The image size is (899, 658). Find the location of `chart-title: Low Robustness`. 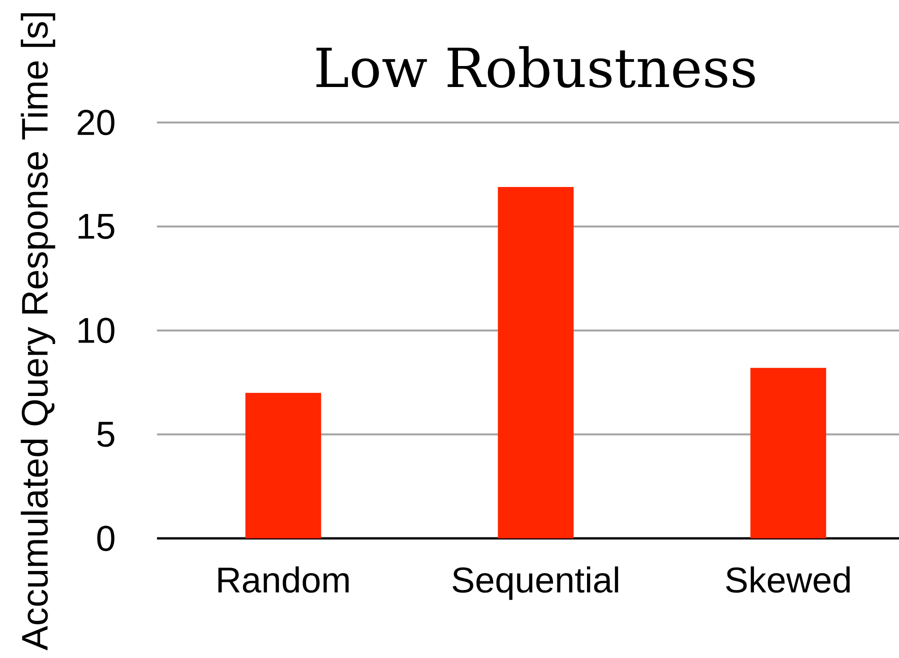

chart-title: Low Robustness is located at coordinates (535, 67).